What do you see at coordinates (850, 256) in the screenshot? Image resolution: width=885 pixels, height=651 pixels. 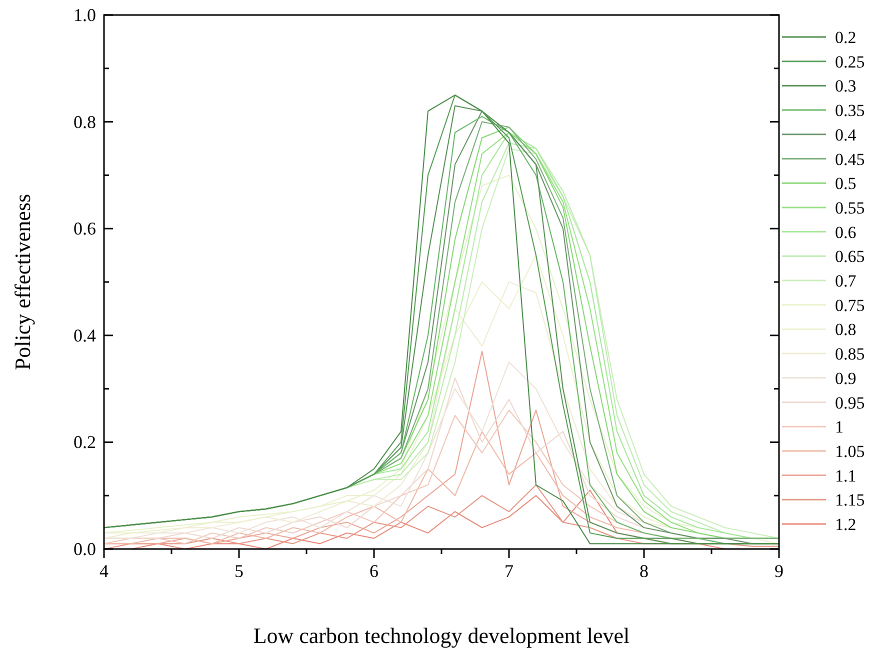 I see `legend-label: 0.65` at bounding box center [850, 256].